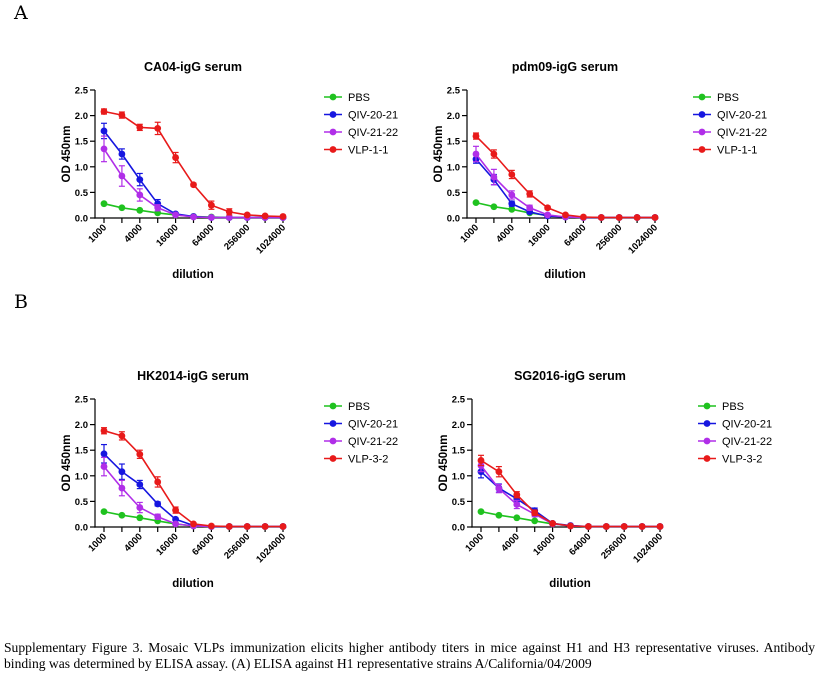 The width and height of the screenshot is (819, 700). Describe the element at coordinates (609, 237) in the screenshot. I see `x-tick-label: 256000` at that location.